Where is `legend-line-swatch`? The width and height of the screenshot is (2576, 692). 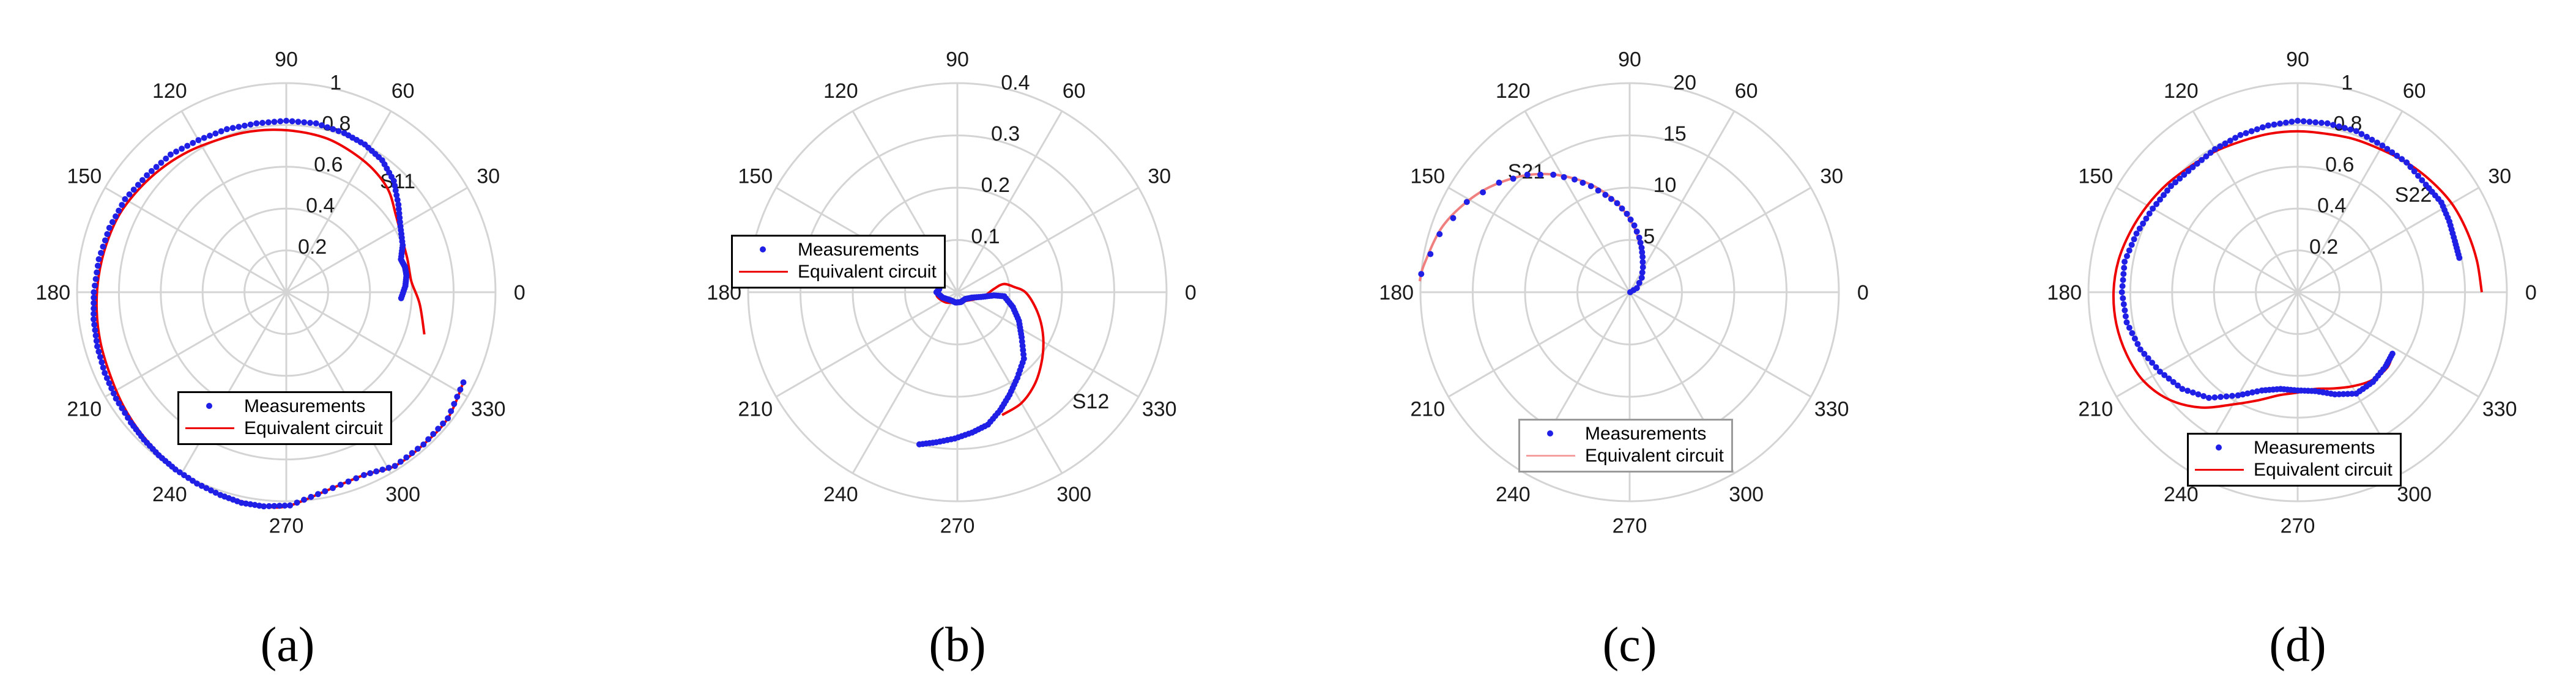
legend-line-swatch is located at coordinates (2219, 470).